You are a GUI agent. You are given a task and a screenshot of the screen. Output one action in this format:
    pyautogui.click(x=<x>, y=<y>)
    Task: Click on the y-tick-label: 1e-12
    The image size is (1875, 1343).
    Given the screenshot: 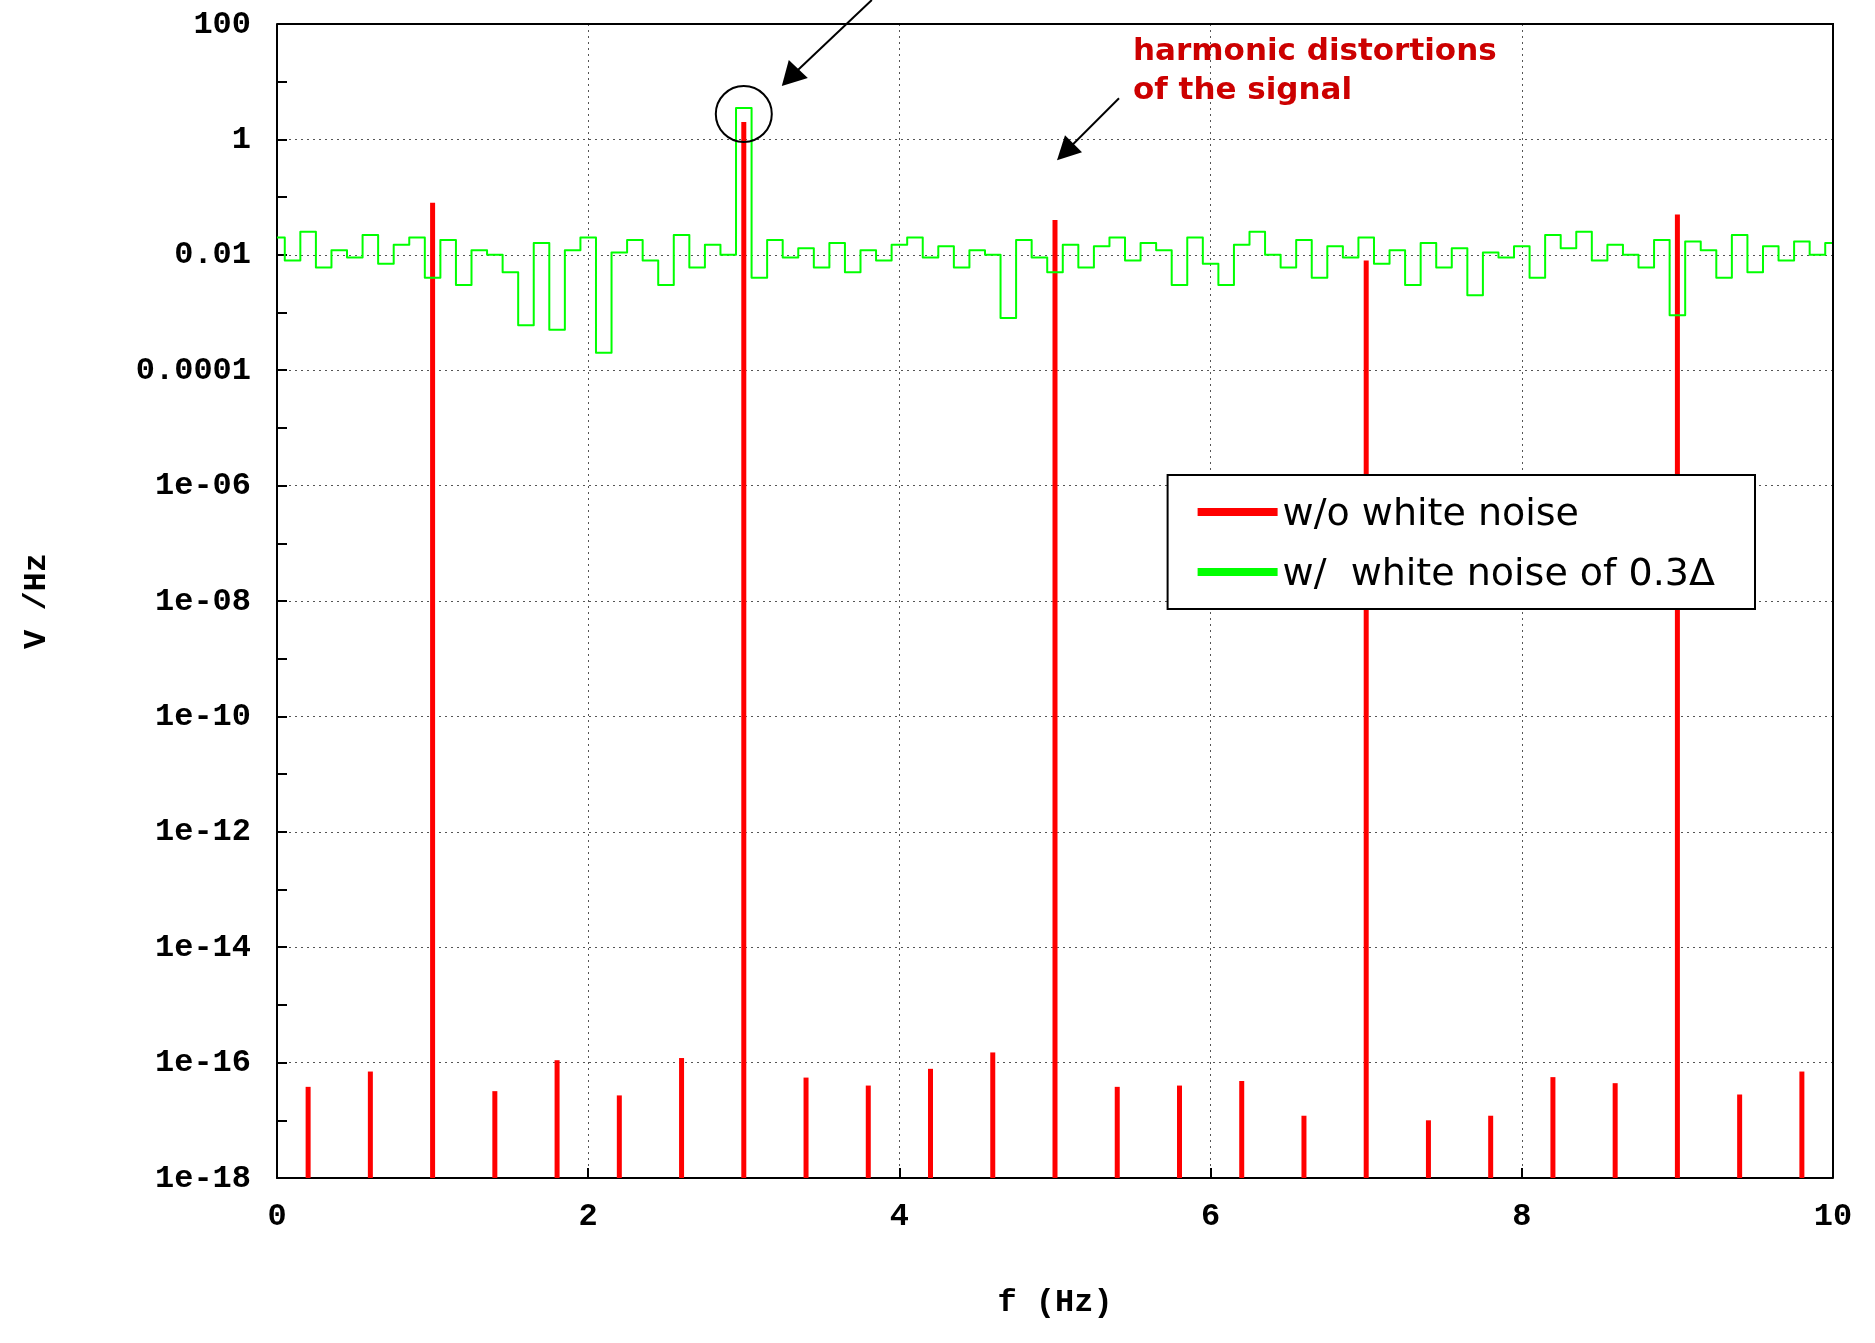 What is the action you would take?
    pyautogui.click(x=202, y=832)
    